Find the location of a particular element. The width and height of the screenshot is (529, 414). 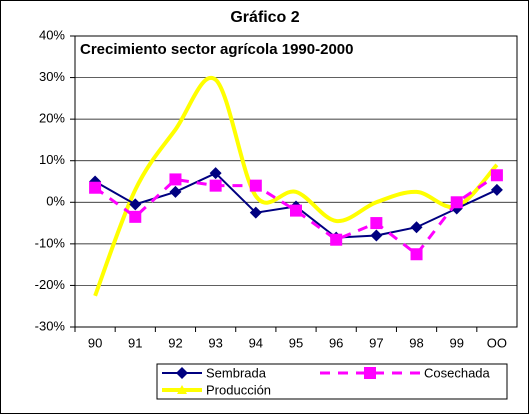

y-tick-label: -20% is located at coordinates (50, 284).